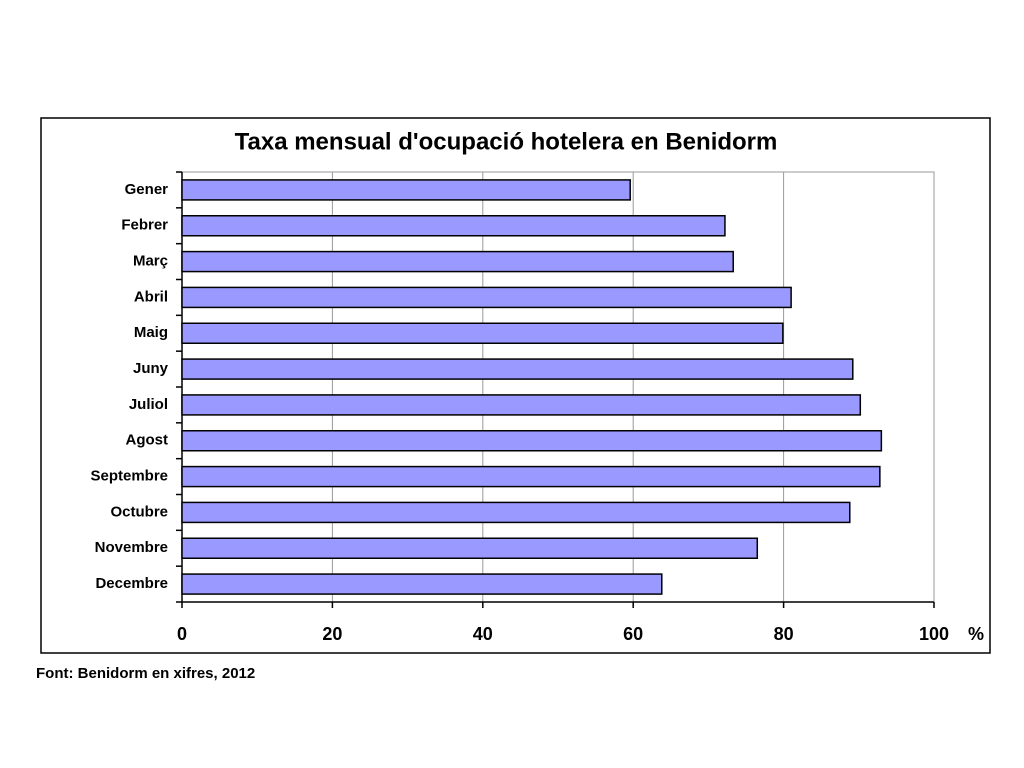  I want to click on y-tick-label: Juliol, so click(148, 404).